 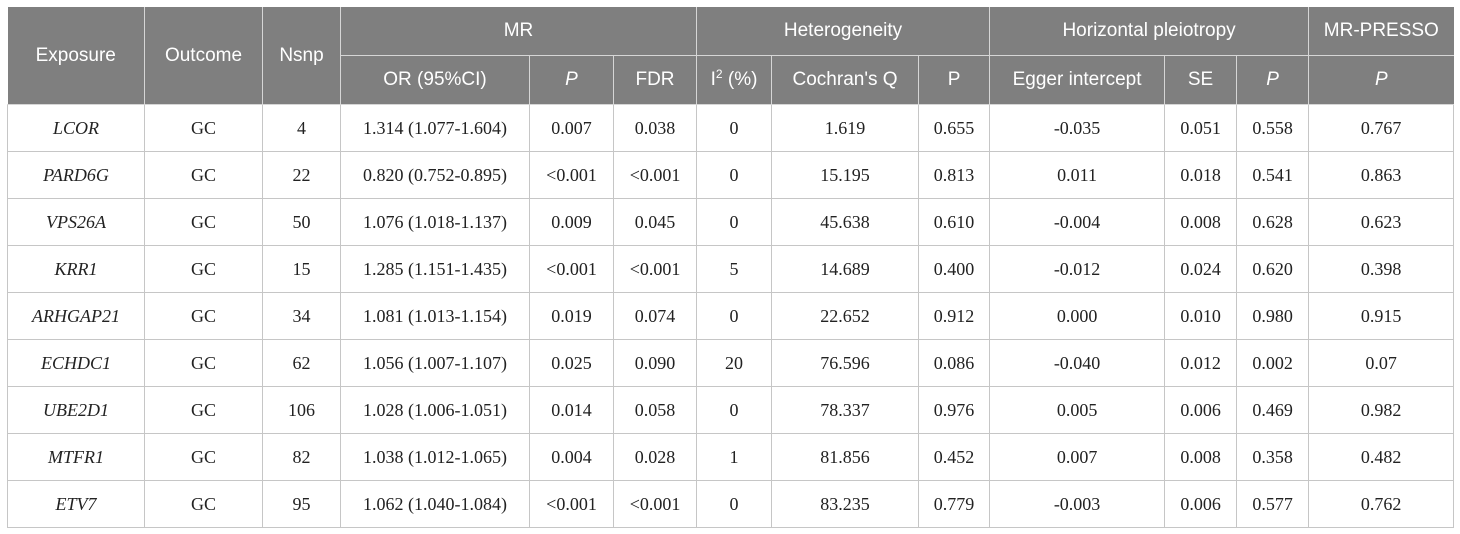 What do you see at coordinates (845, 222) in the screenshot?
I see `cell-cochran-q: 45.638` at bounding box center [845, 222].